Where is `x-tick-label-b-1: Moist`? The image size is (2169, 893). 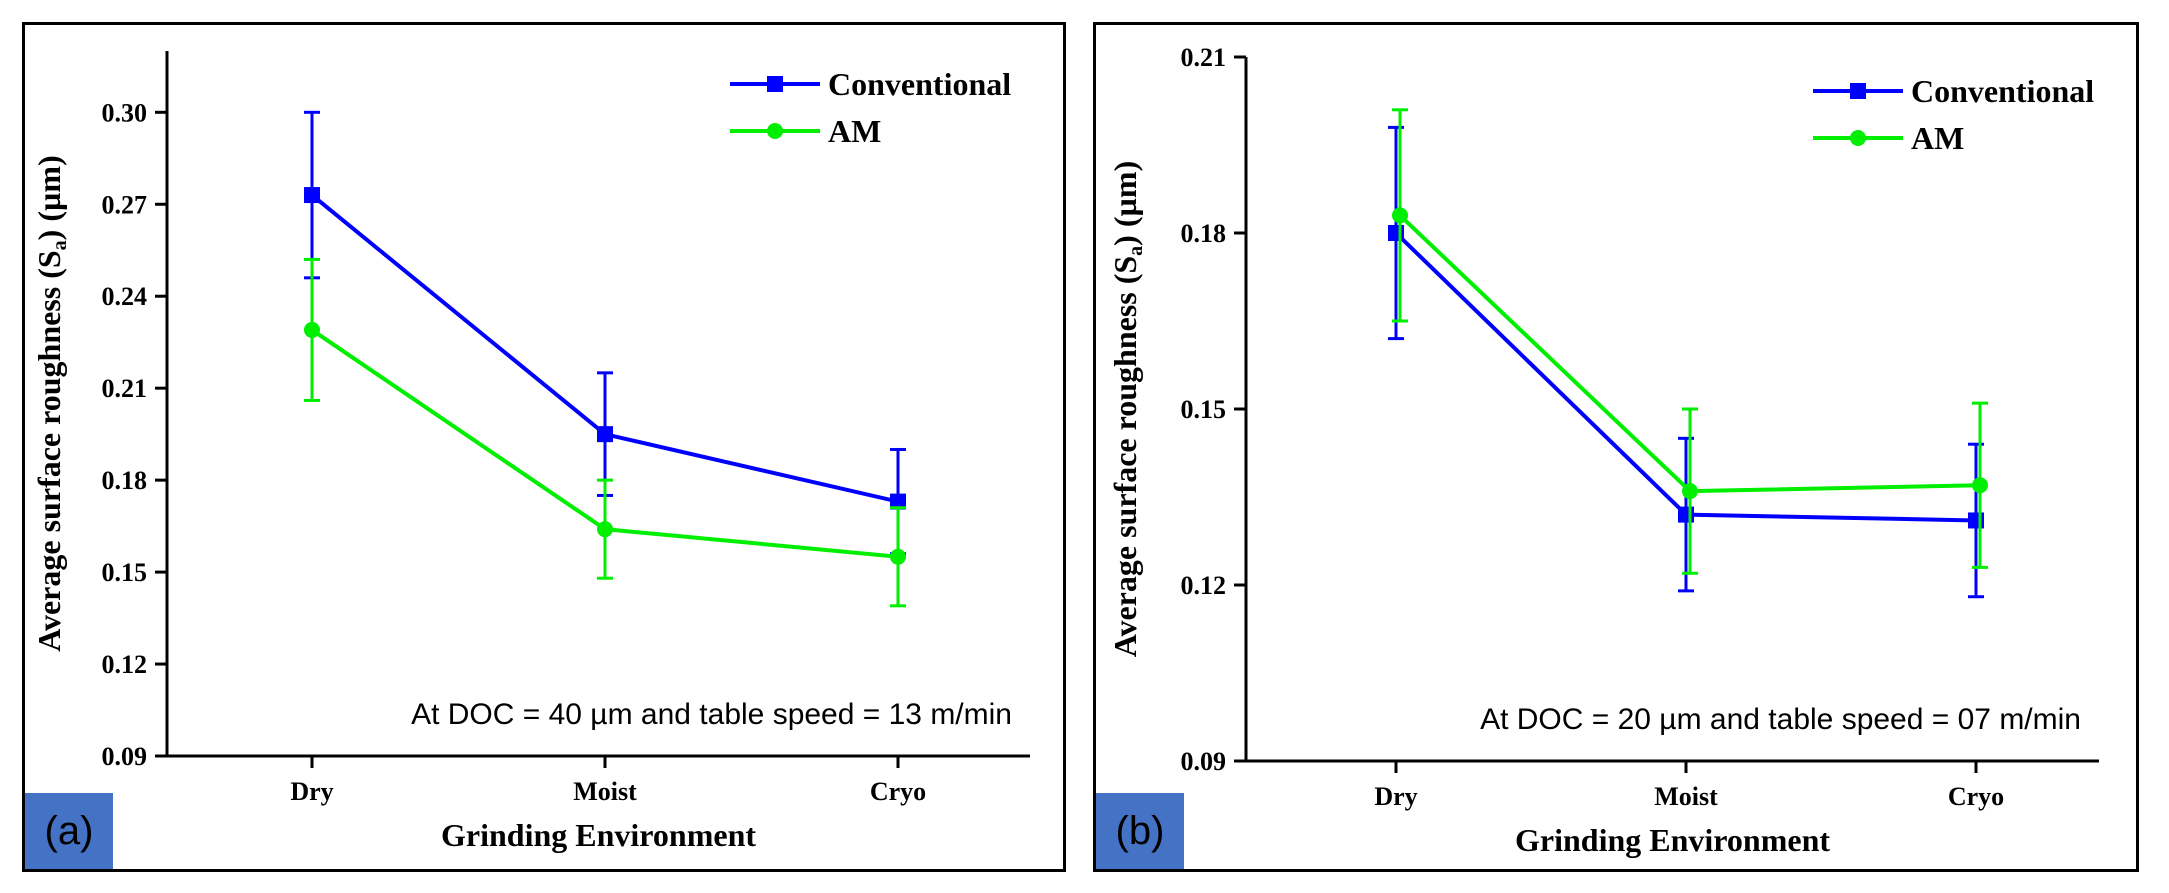 x-tick-label-b-1: Moist is located at coordinates (1686, 796).